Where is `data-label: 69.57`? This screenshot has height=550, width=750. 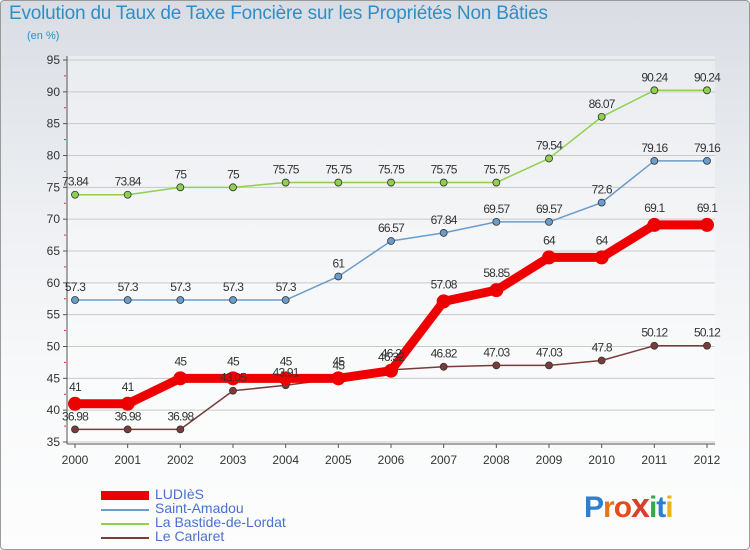 data-label: 69.57 is located at coordinates (549, 209).